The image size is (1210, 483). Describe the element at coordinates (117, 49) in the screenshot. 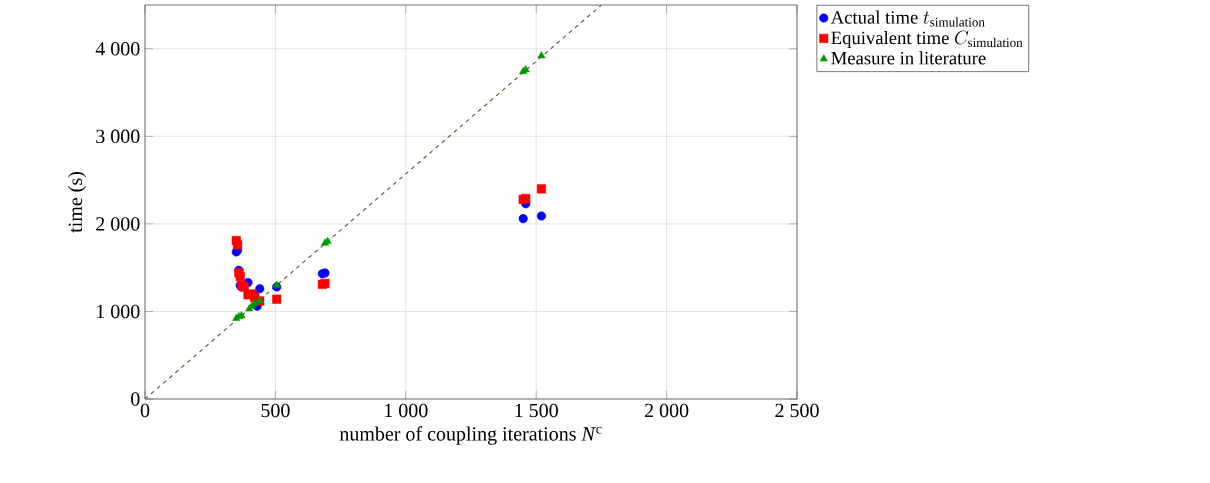

I see `y-tick-label: 4 000` at that location.